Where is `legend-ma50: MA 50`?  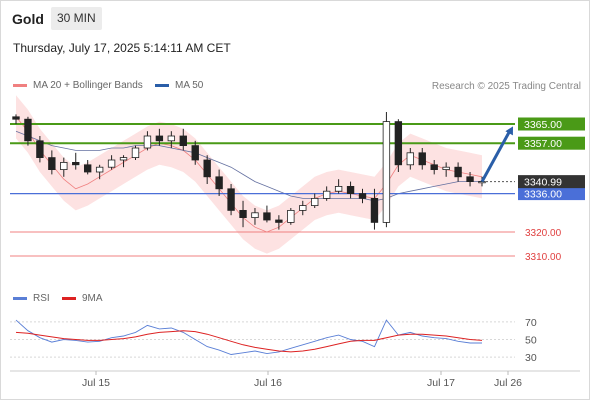
legend-ma50: MA 50 is located at coordinates (179, 85).